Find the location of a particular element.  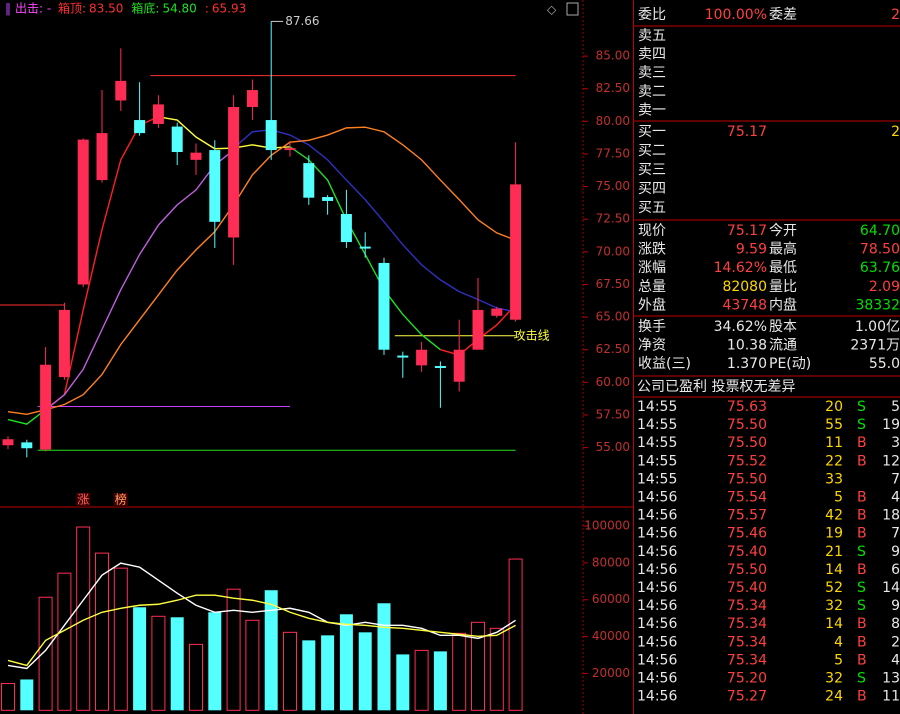

panel-text: 9 is located at coordinates (895, 552).